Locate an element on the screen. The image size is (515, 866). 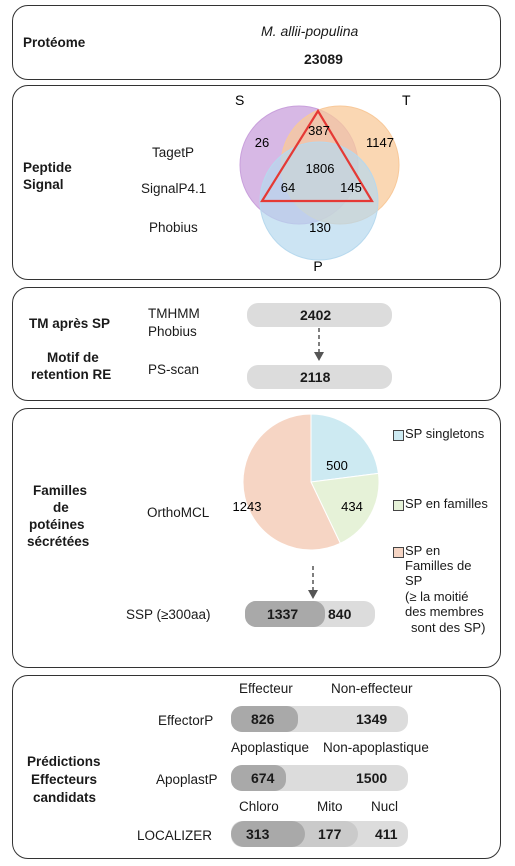
mito-head: Mito is located at coordinates (330, 806).